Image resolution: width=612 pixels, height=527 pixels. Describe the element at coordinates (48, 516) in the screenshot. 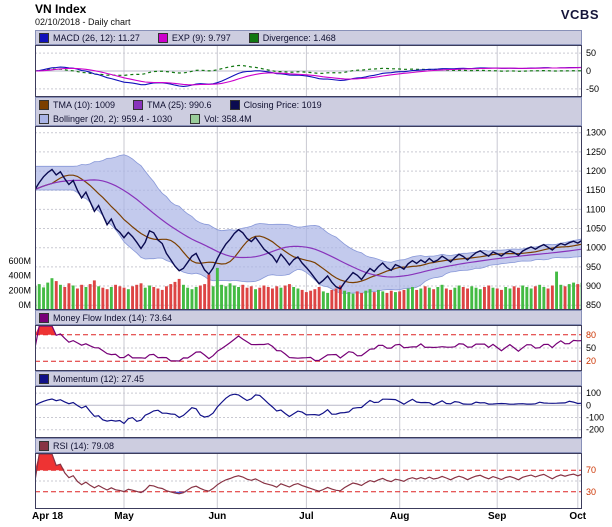

I see `x-axis-label: Apr 18` at that location.